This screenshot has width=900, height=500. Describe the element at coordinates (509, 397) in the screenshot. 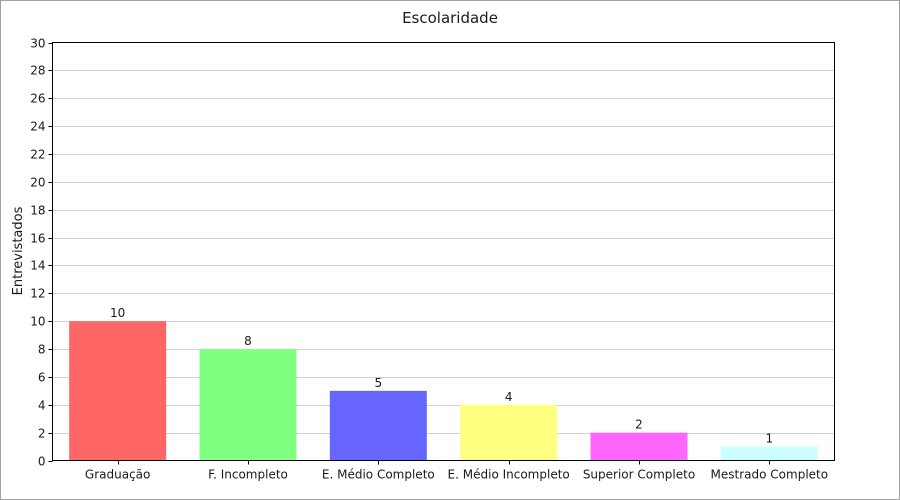

I see `bar-value-label: 4` at that location.